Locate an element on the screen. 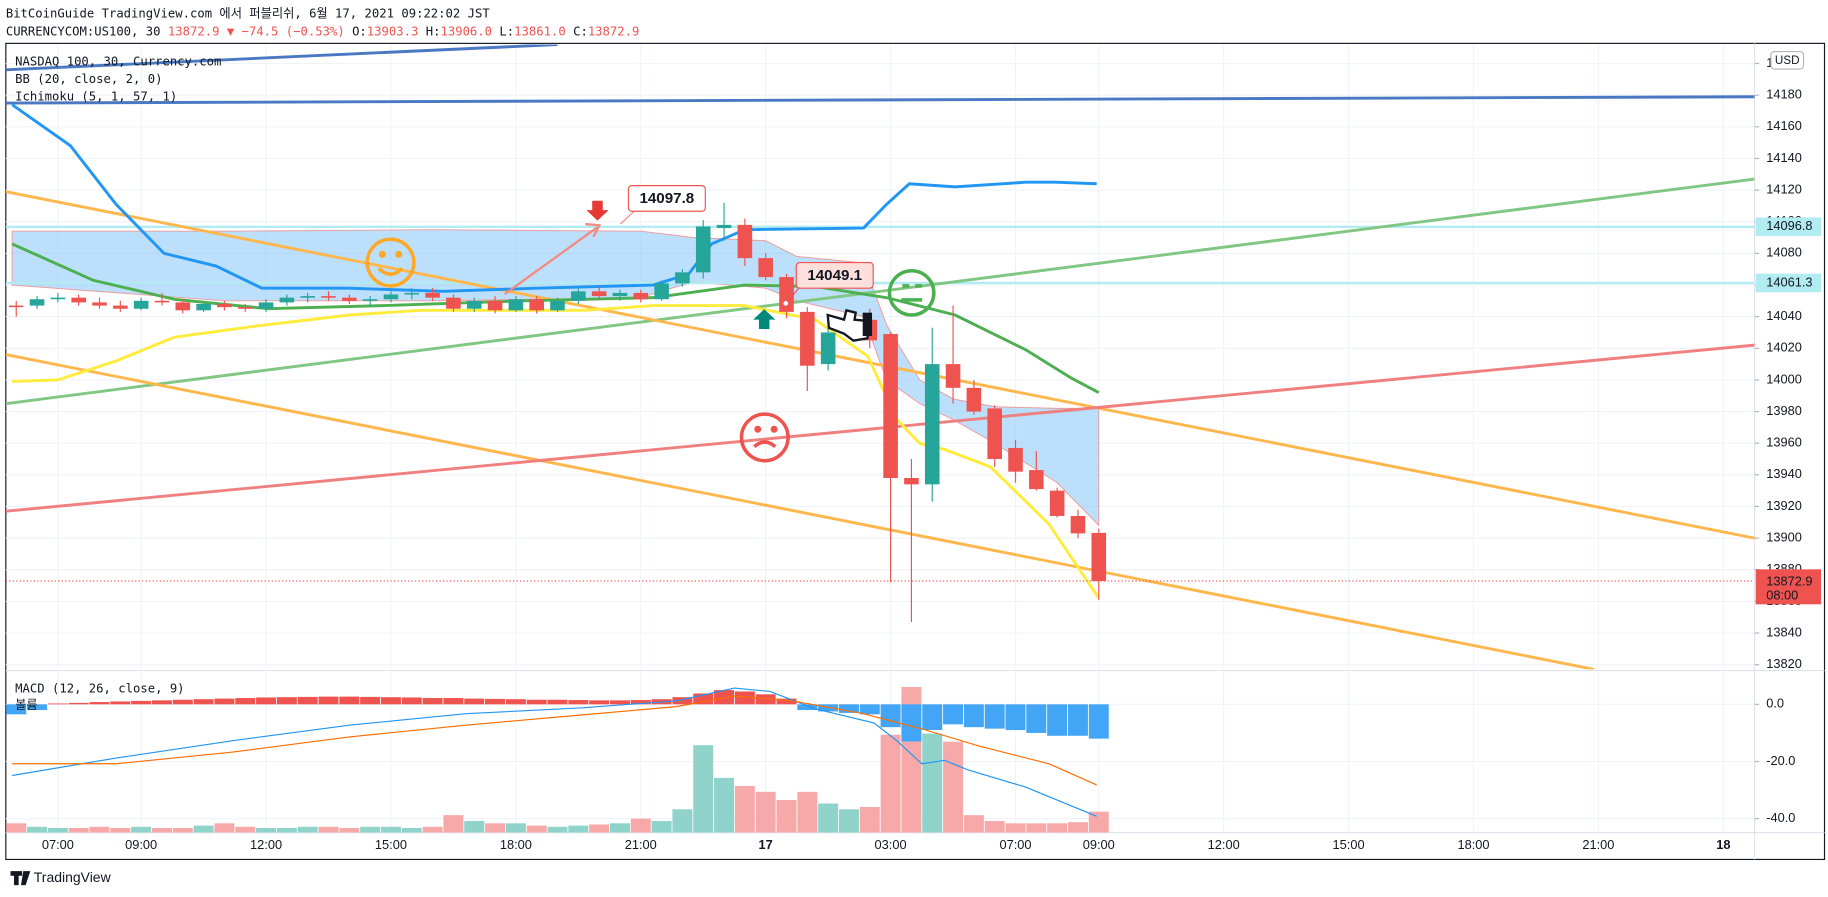  ohlc-label: C: is located at coordinates (580, 31).